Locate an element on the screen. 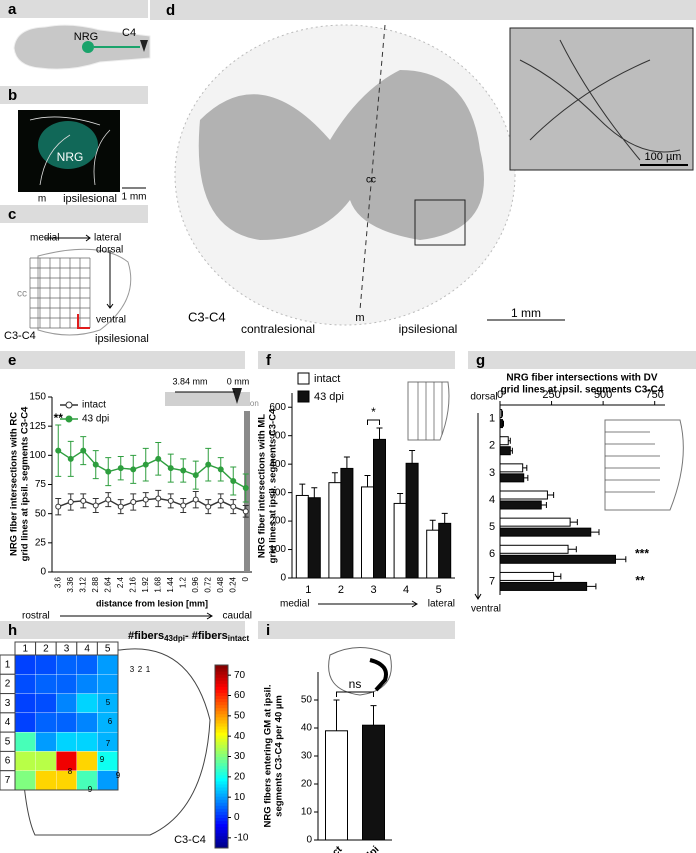 Image resolution: width=696 pixels, height=853 pixels. colorbar-label: 60 is located at coordinates (240, 695).